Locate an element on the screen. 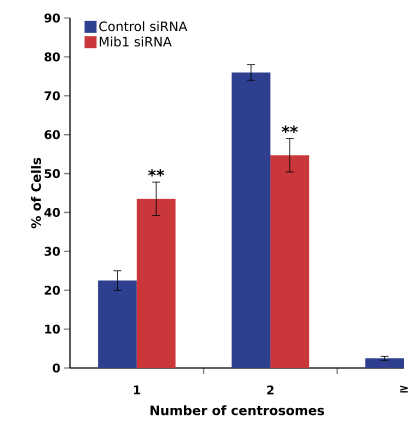  y-tick-label: 0 is located at coordinates (56, 368).